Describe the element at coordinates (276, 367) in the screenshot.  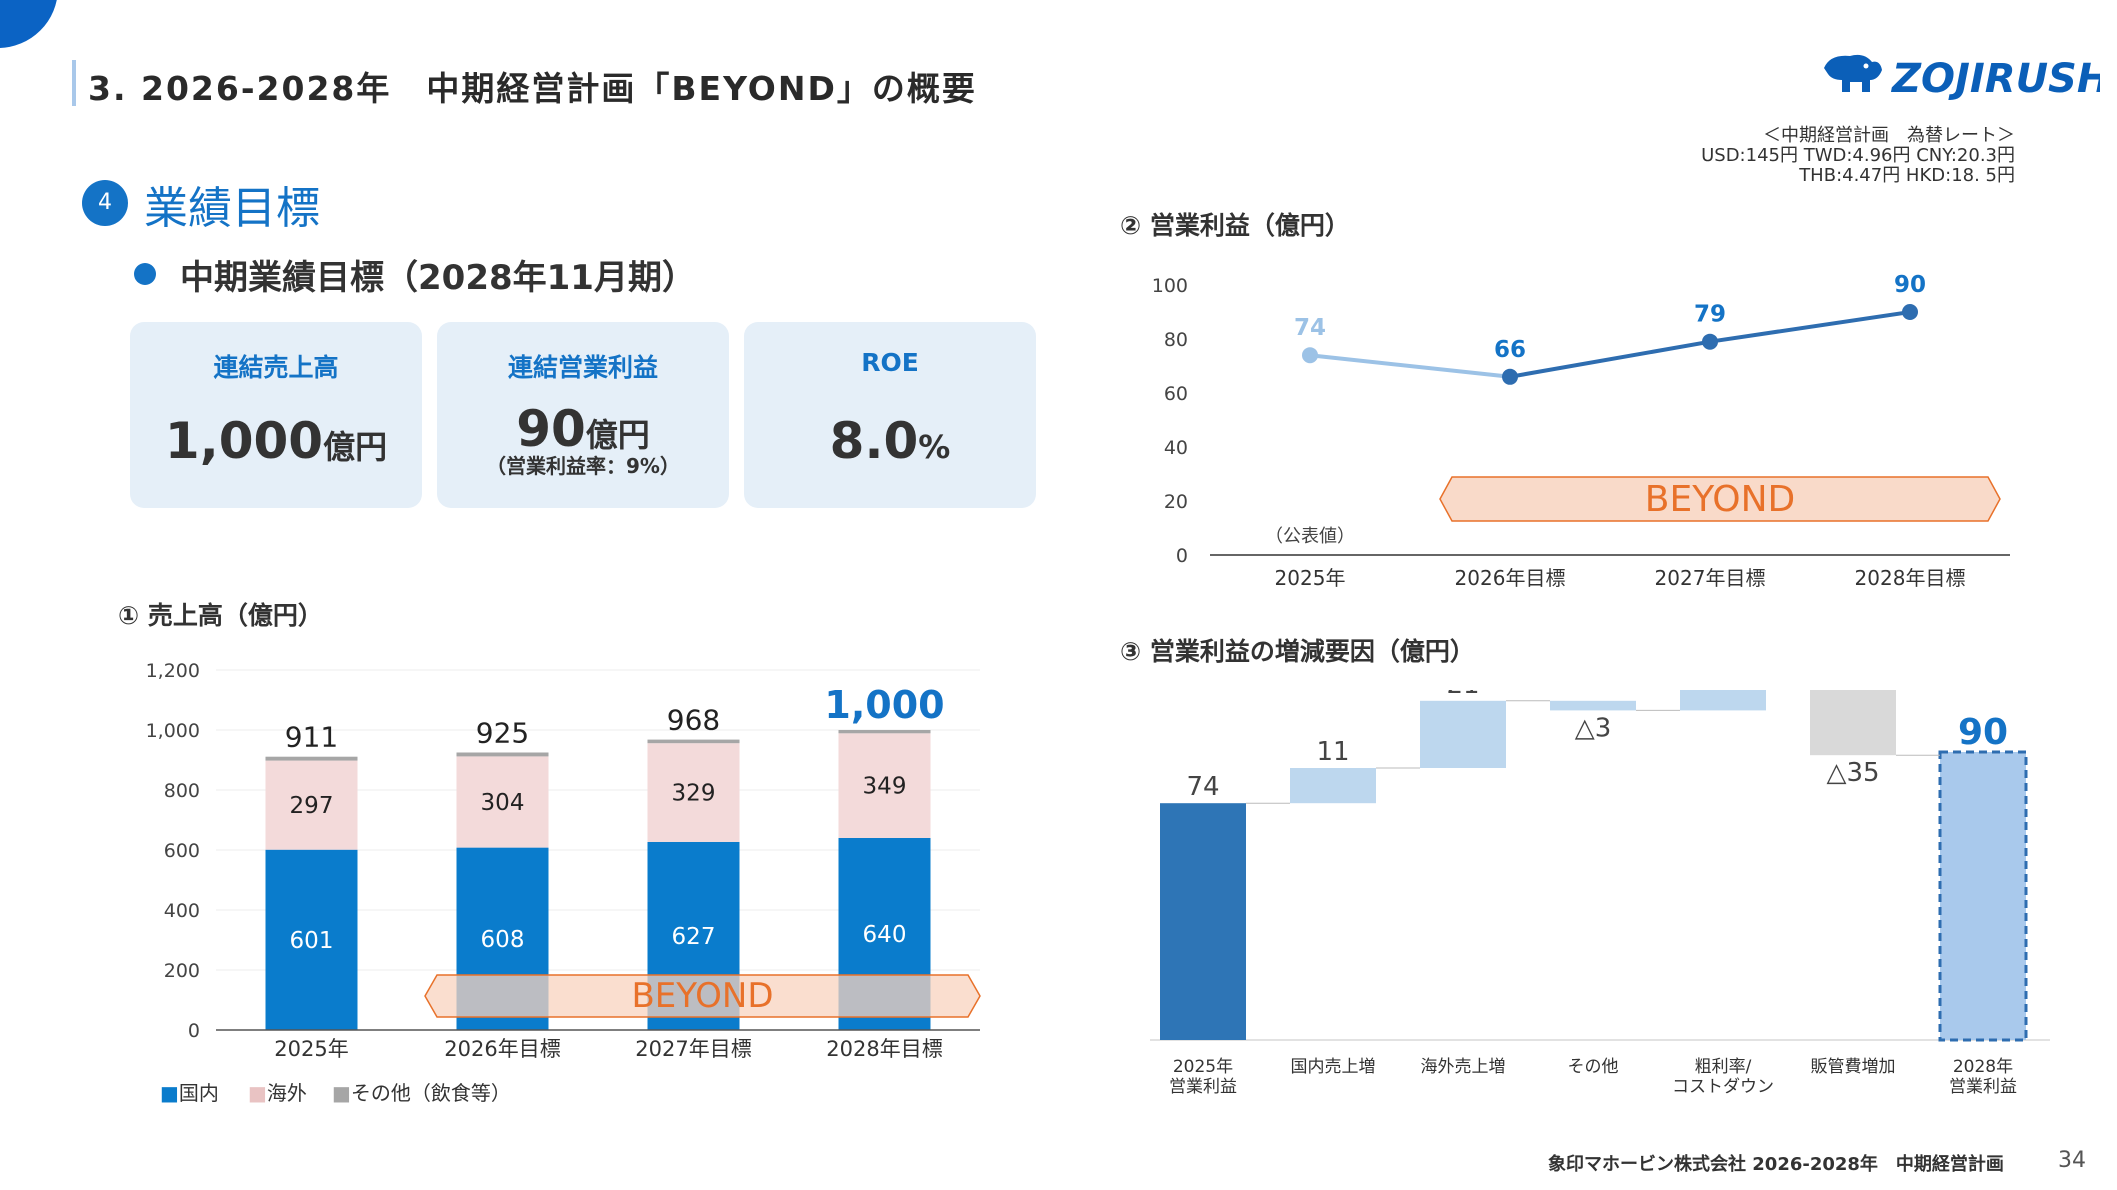
I see `kpi-label: 連結売上高` at that location.